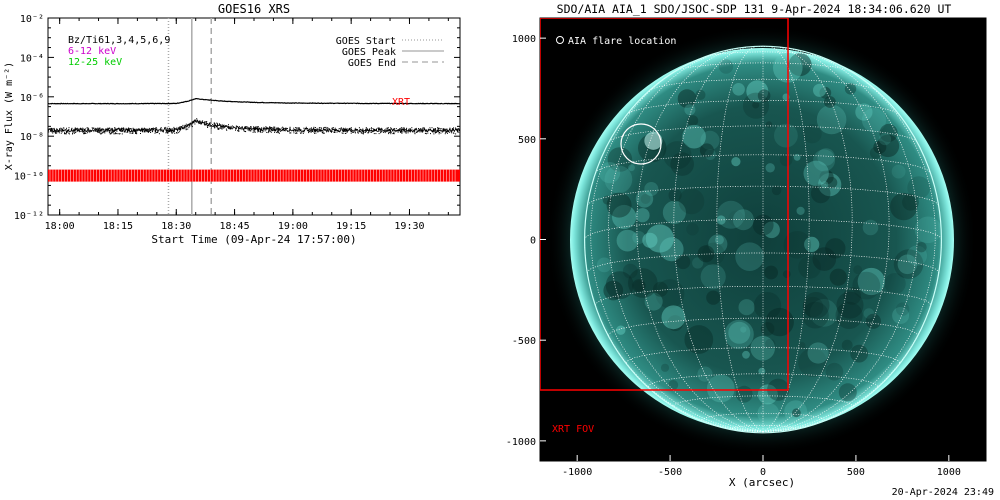 This screenshot has height=500, width=1000. Describe the element at coordinates (653, 140) in the screenshot. I see `flare-bright-region` at that location.